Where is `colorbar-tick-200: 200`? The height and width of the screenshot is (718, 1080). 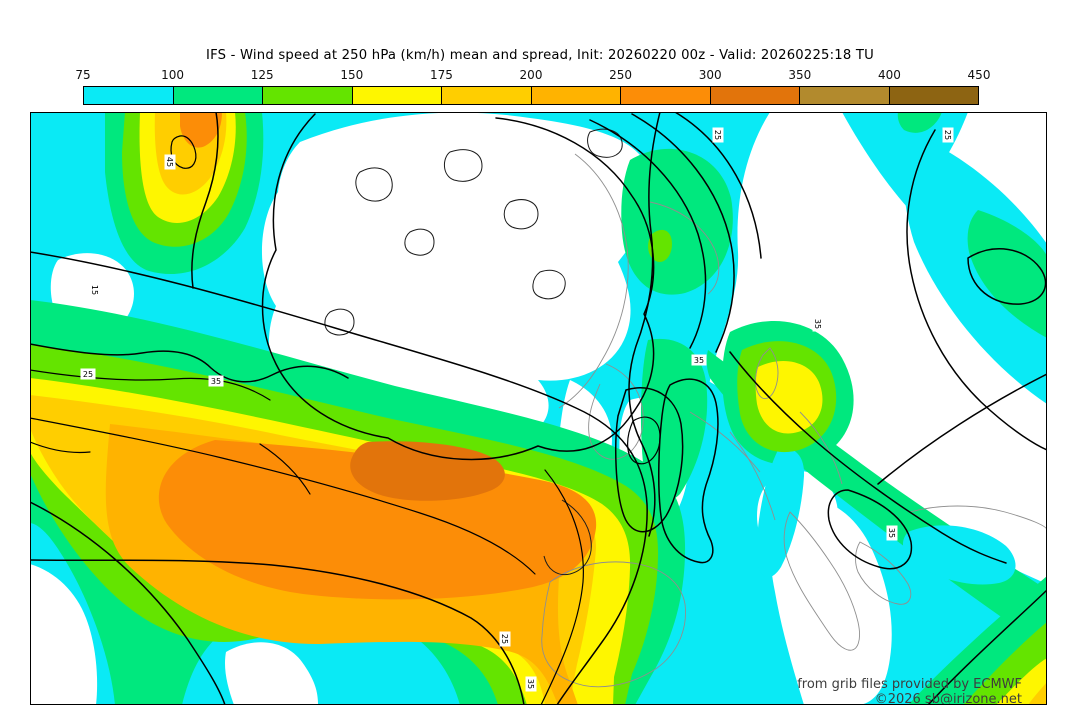
colorbar-tick-200: 200 is located at coordinates (531, 75).